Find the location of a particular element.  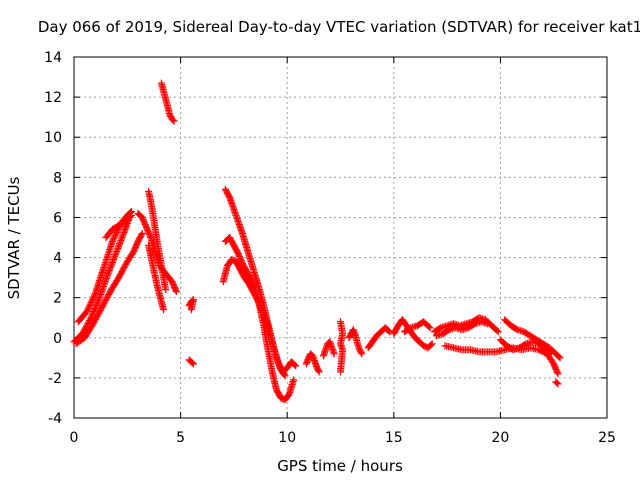

x-tick-label: 0 is located at coordinates (74, 438).